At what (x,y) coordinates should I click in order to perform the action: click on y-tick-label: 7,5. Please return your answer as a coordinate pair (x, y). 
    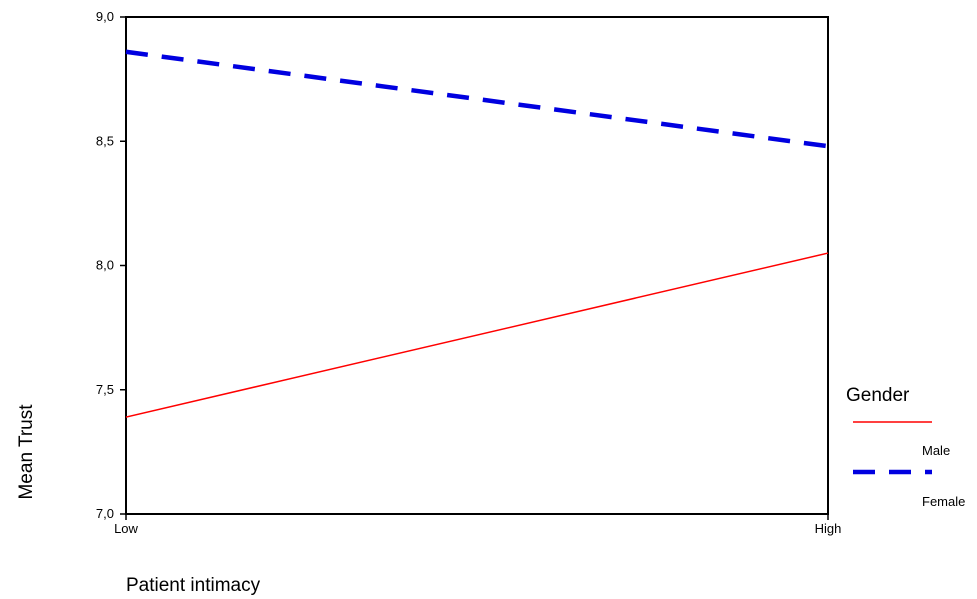
    Looking at the image, I should click on (105, 389).